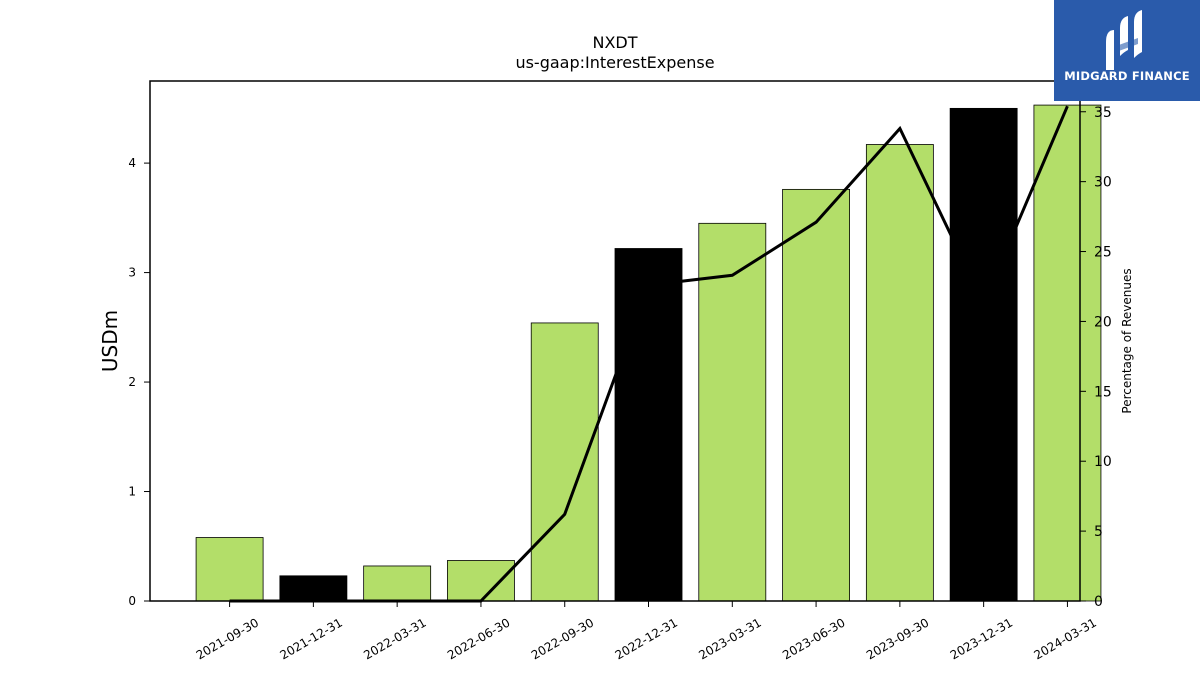 This screenshot has width=1200, height=675. I want to click on y2-tick-label: 30, so click(1103, 183).